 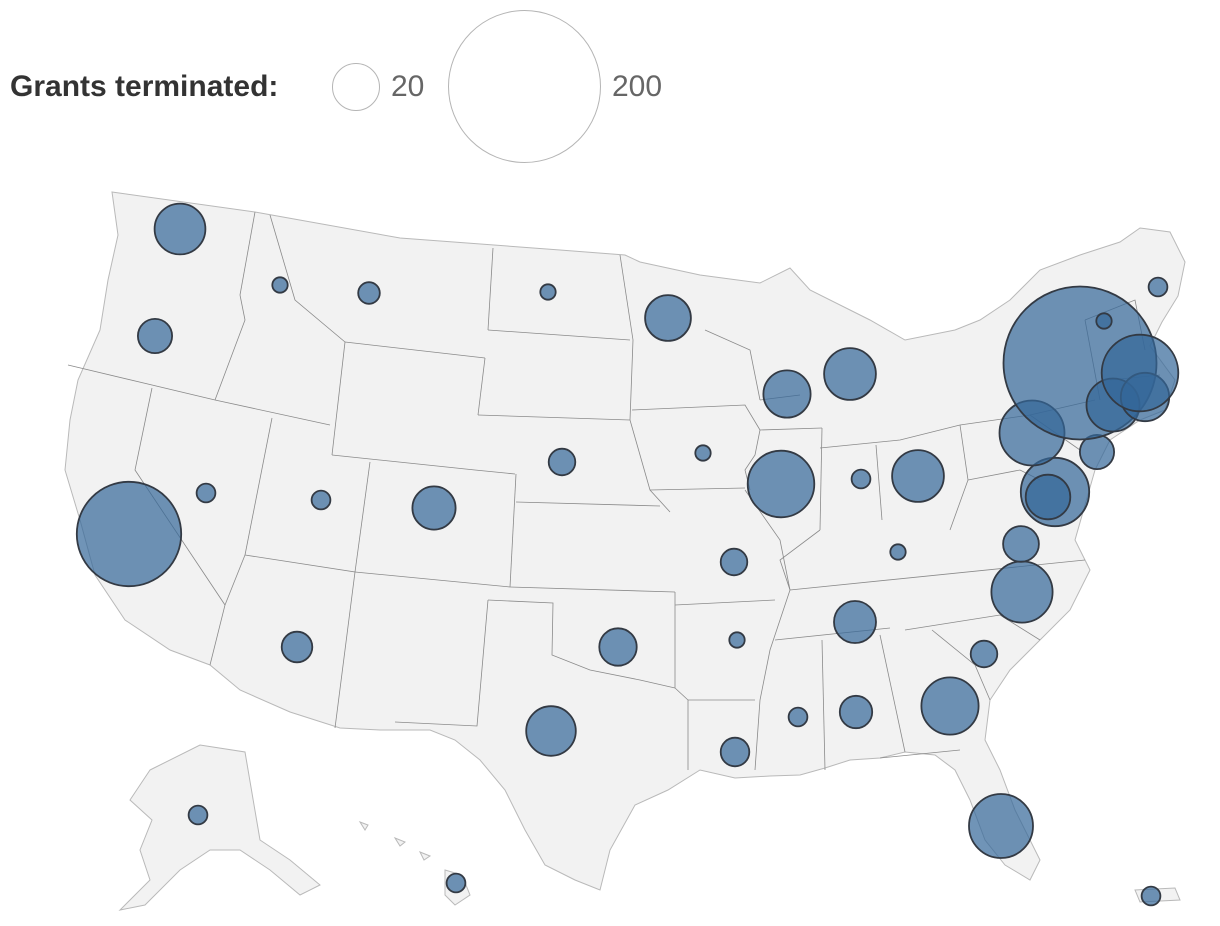 What do you see at coordinates (434, 508) in the screenshot?
I see `bubble-colorado` at bounding box center [434, 508].